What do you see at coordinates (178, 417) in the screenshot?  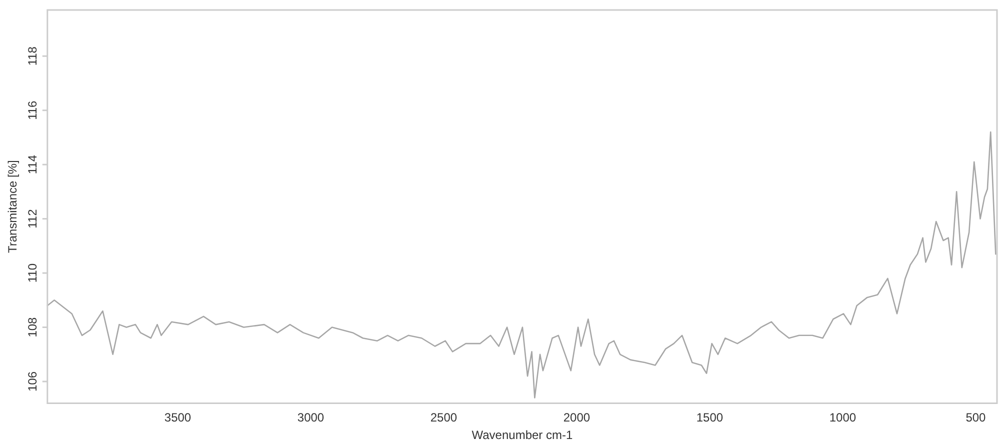 I see `x-tick-label: 3500` at bounding box center [178, 417].